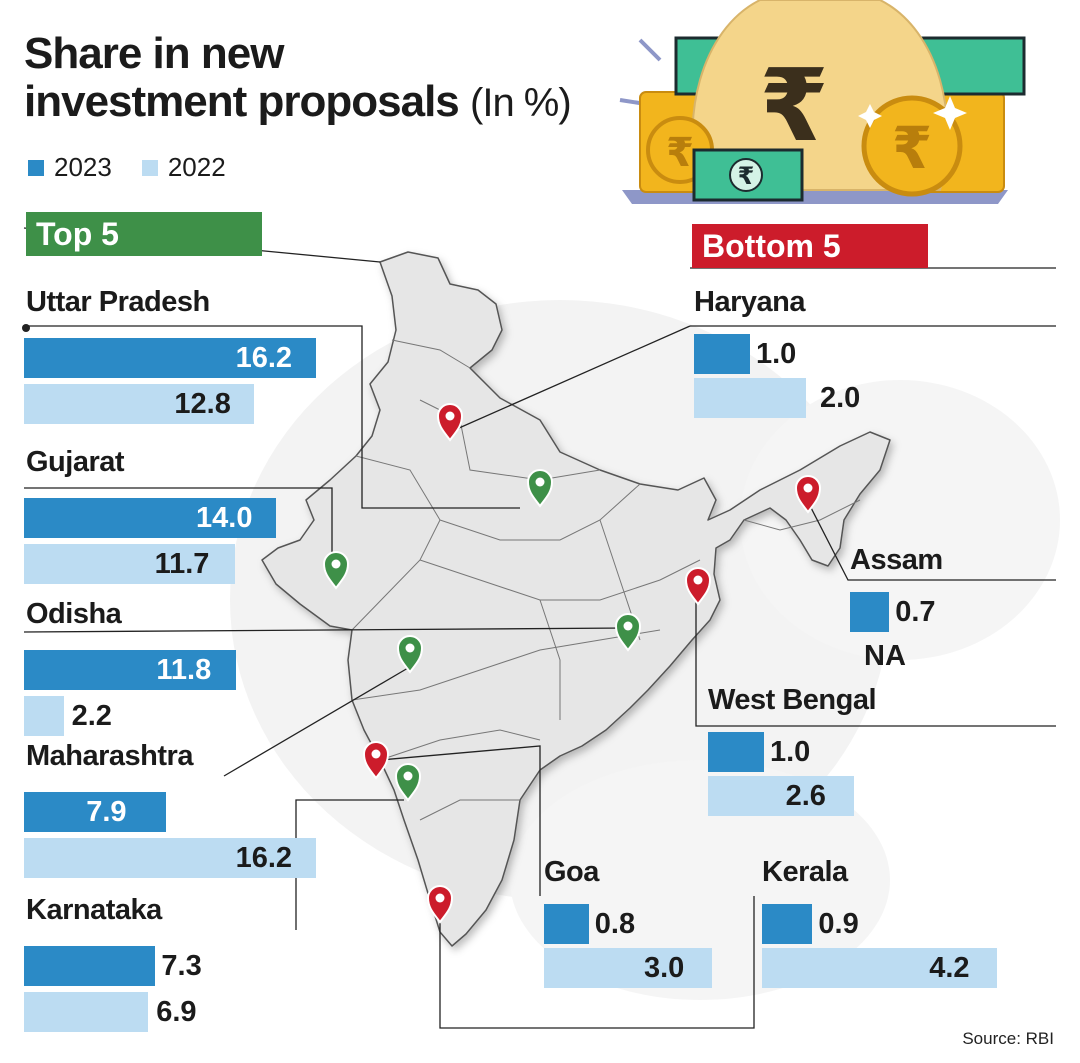  I want to click on value-2022-odisha: 2.2, so click(91, 716).